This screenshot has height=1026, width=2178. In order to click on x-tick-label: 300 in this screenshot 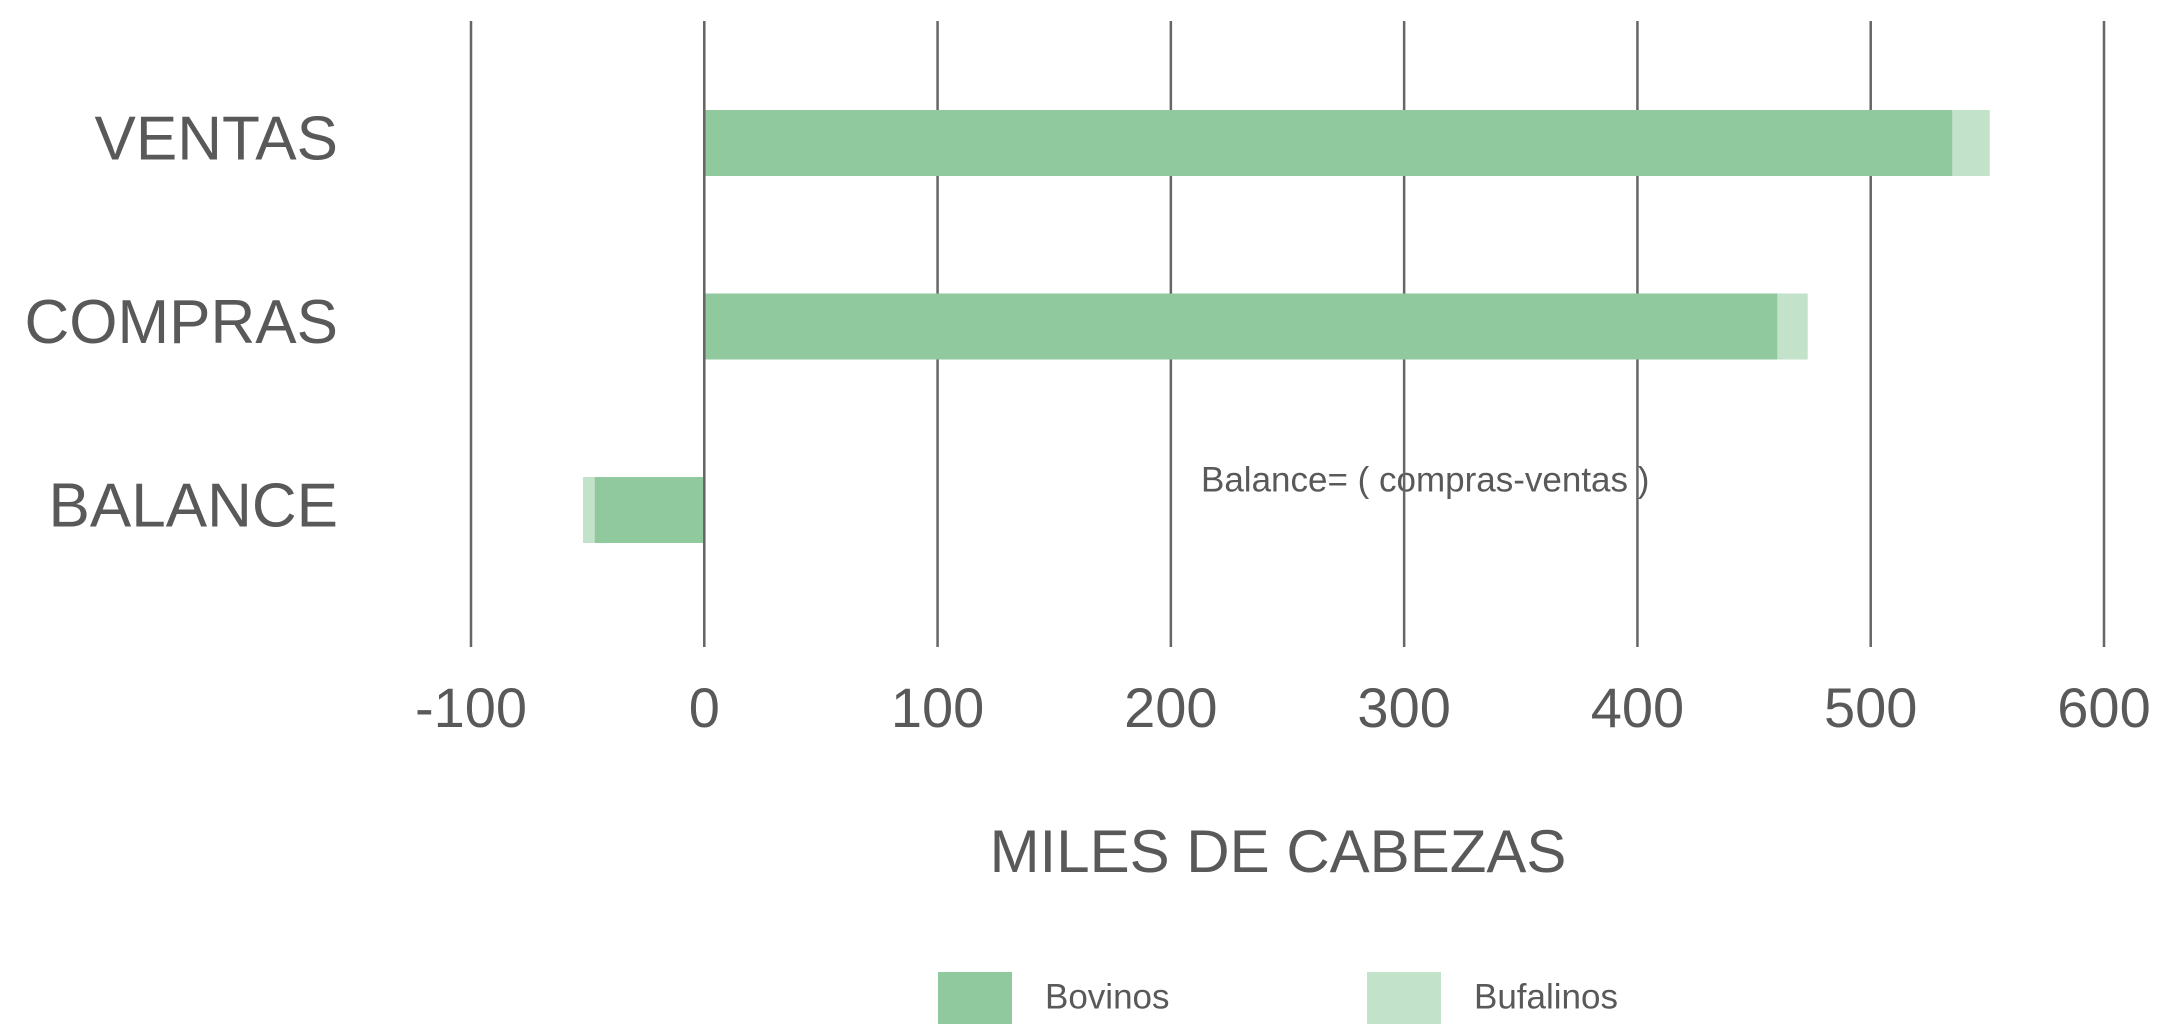, I will do `click(1403, 707)`.